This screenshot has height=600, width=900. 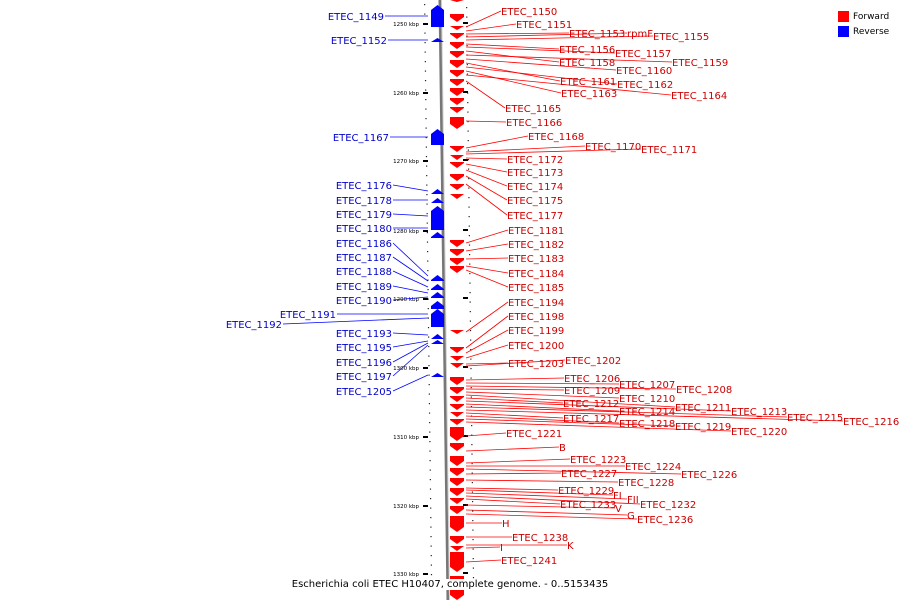 I want to click on forward-gene-label: ETEC_1213, so click(x=759, y=412).